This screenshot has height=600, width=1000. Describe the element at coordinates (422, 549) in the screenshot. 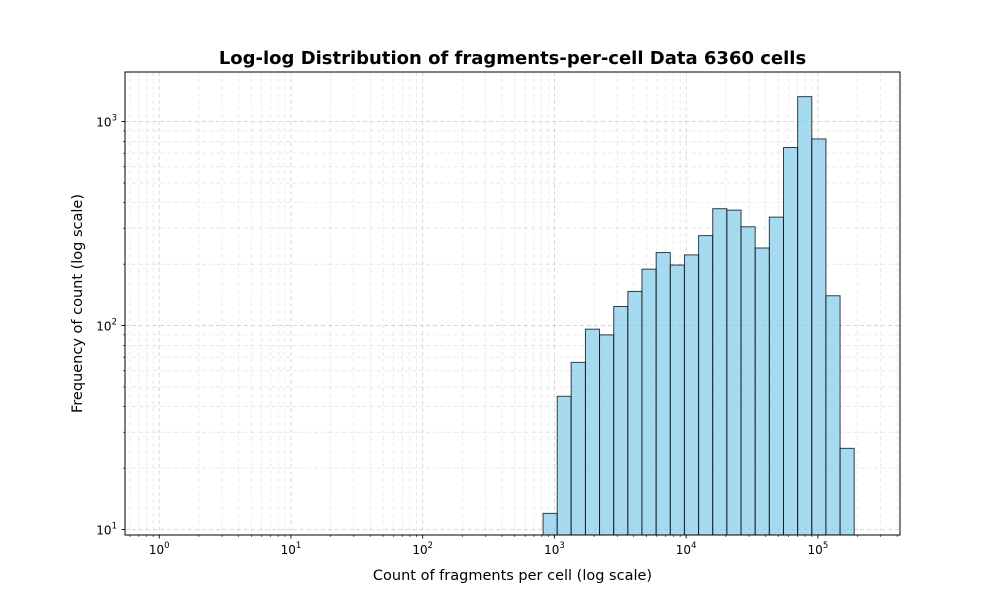

I see `x-tick-label: 10²` at that location.